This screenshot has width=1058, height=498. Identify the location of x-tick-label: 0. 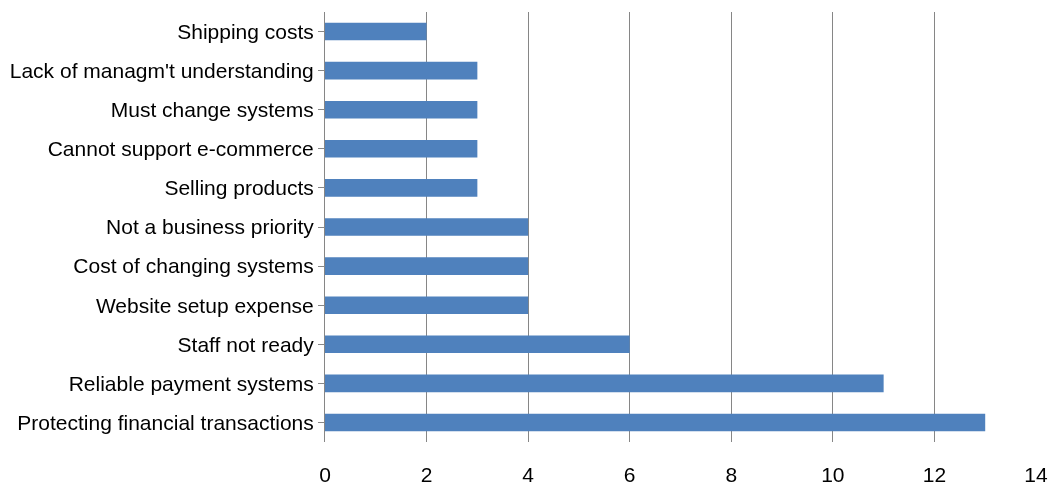
(325, 474).